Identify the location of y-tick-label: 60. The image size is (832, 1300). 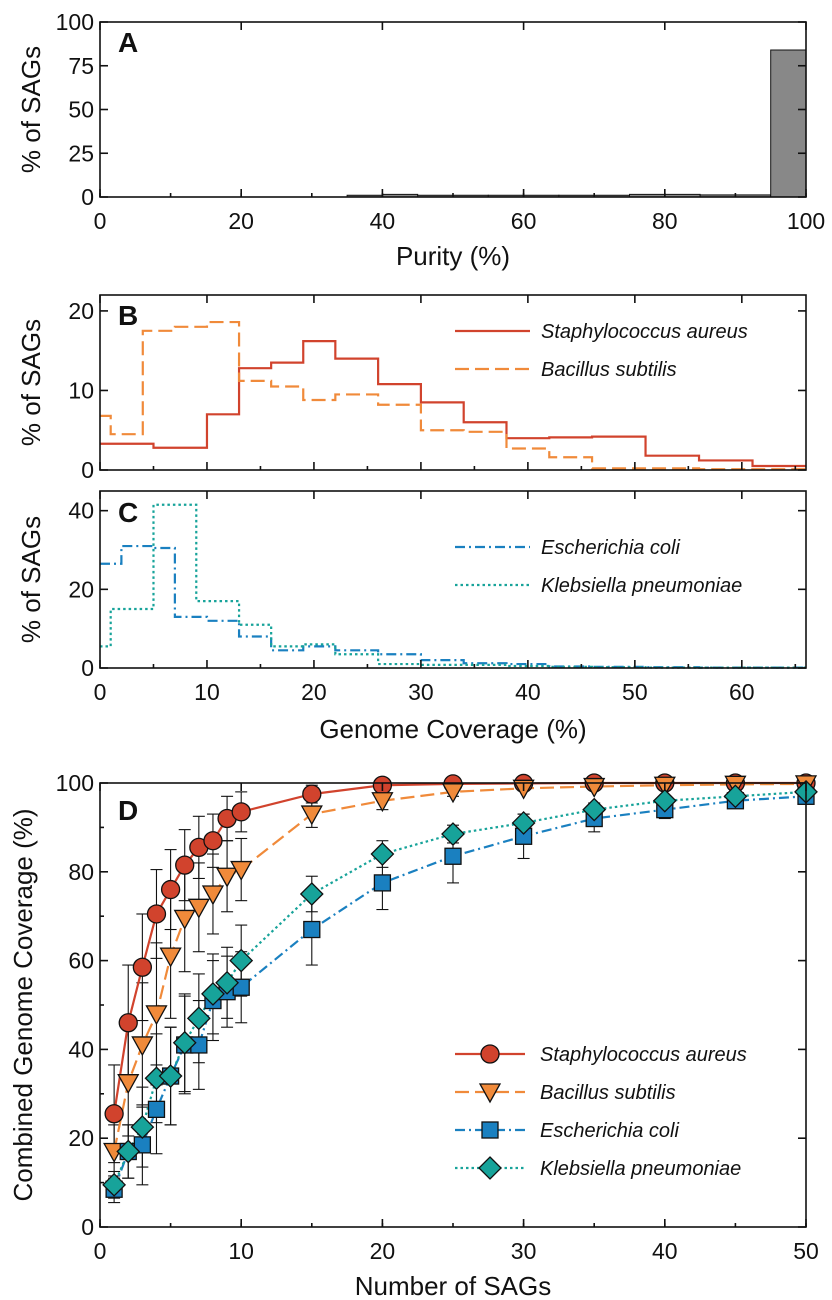
(81, 961).